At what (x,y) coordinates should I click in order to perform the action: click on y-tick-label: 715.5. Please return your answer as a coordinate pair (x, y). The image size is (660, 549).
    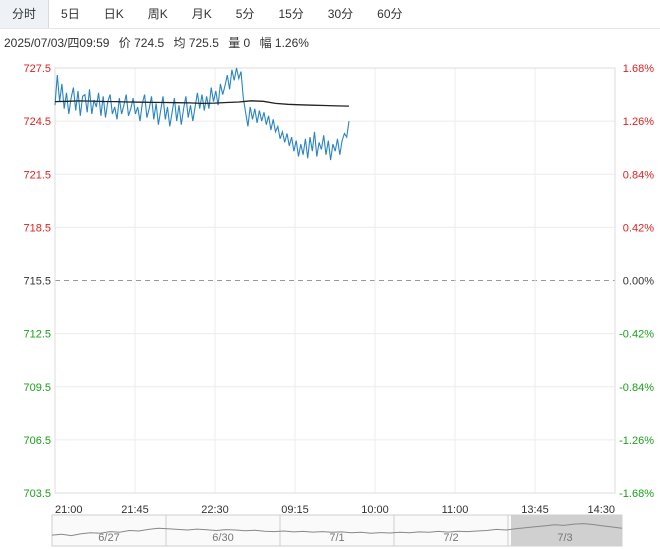
    Looking at the image, I should click on (37, 282).